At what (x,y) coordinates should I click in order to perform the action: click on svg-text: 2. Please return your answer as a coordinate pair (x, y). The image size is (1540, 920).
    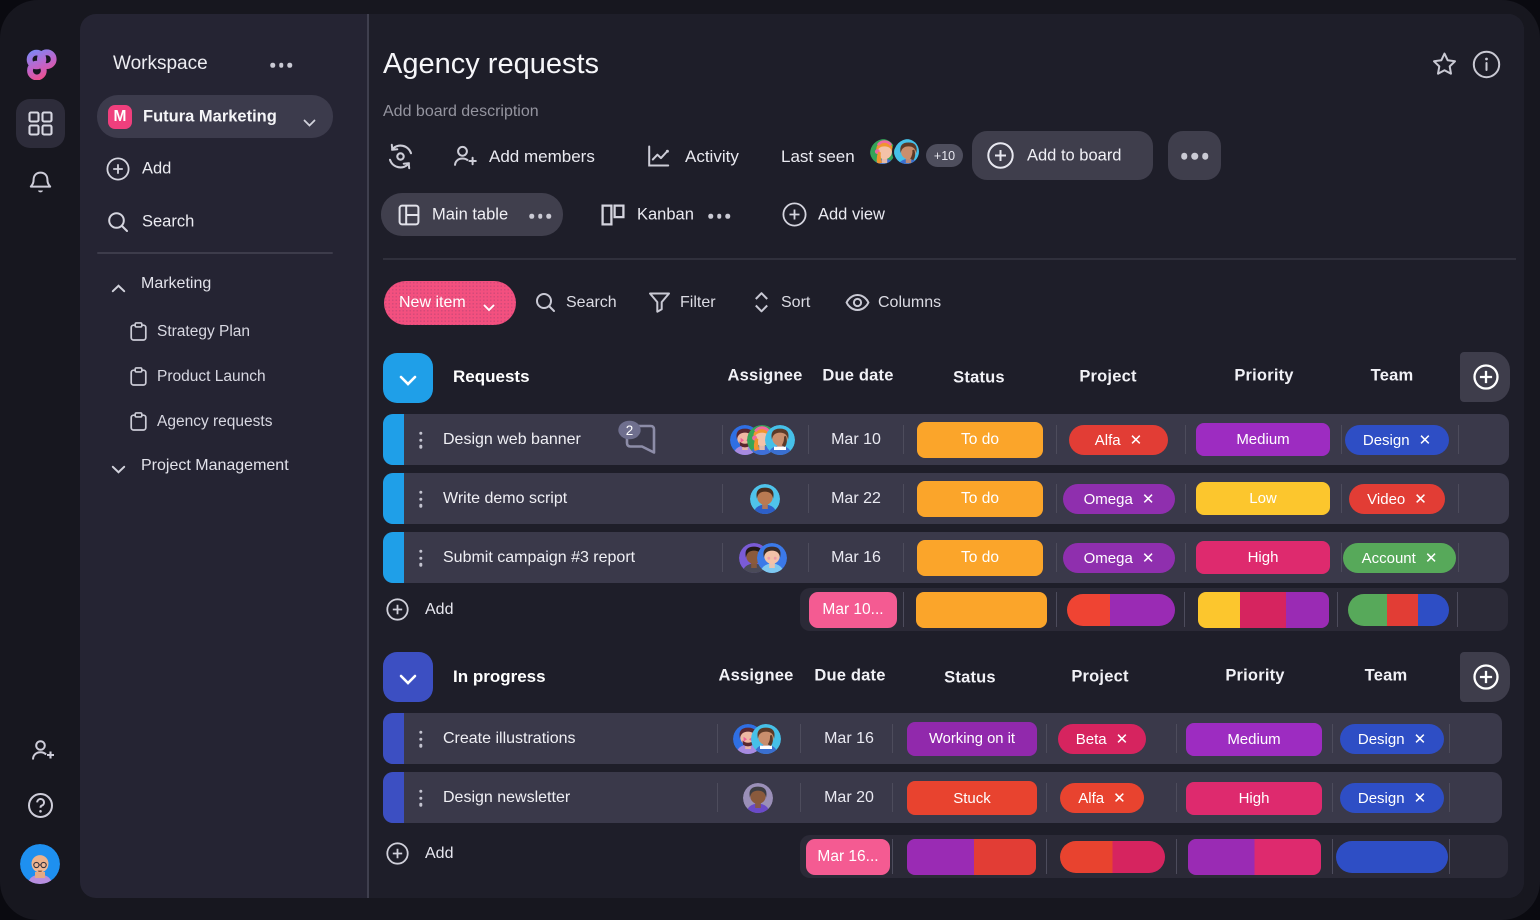
    Looking at the image, I should click on (630, 430).